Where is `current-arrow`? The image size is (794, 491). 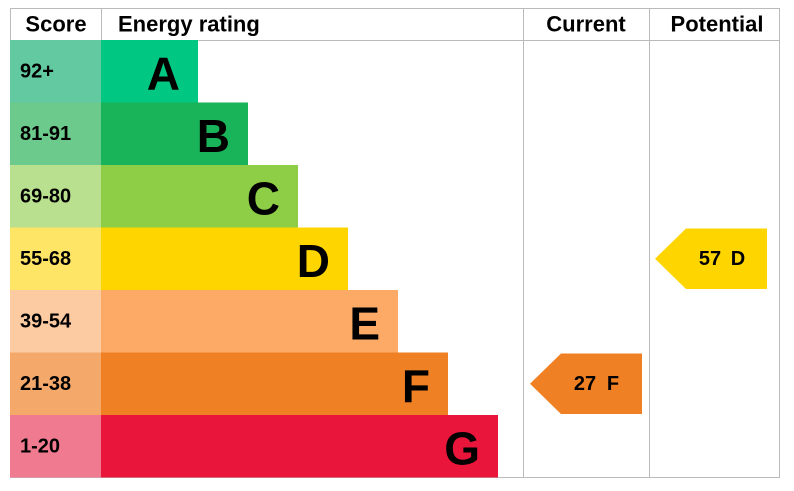 current-arrow is located at coordinates (586, 383).